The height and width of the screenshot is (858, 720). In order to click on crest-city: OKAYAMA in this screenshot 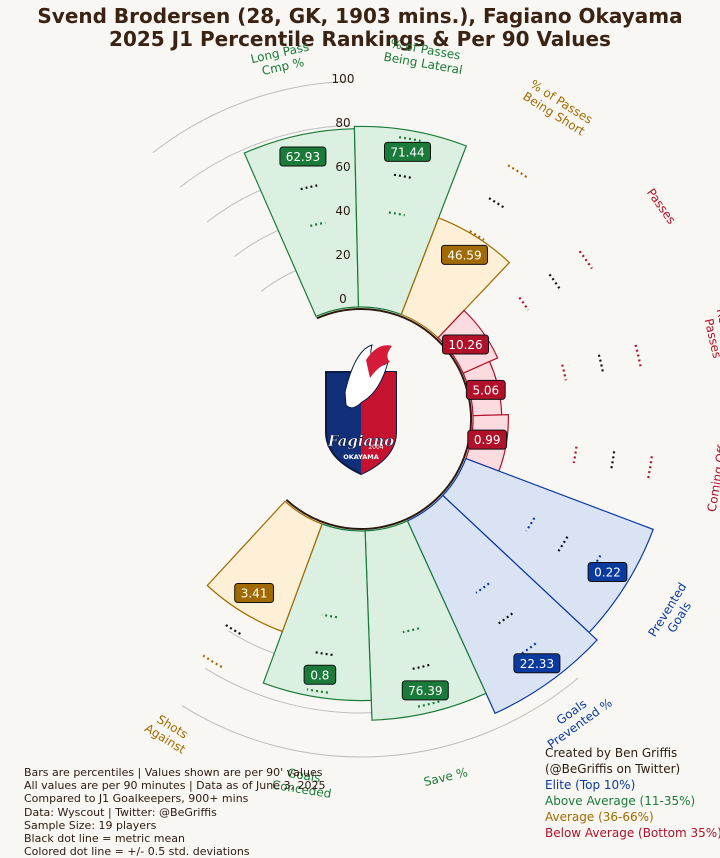, I will do `click(361, 457)`.